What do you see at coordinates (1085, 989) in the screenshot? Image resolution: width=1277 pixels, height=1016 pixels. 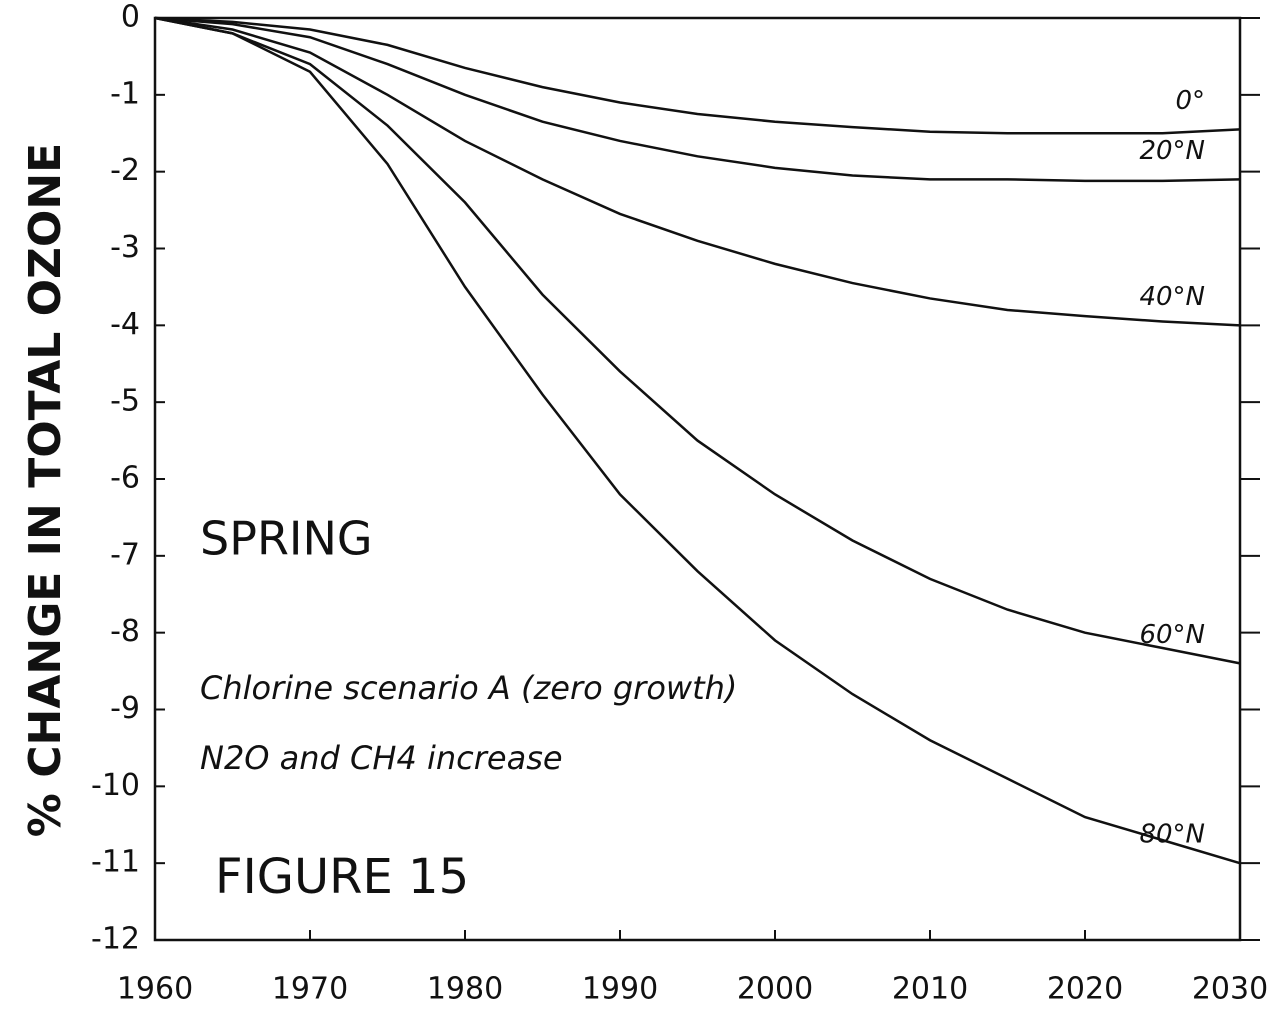 I see `x-tick-label: 2020` at bounding box center [1085, 989].